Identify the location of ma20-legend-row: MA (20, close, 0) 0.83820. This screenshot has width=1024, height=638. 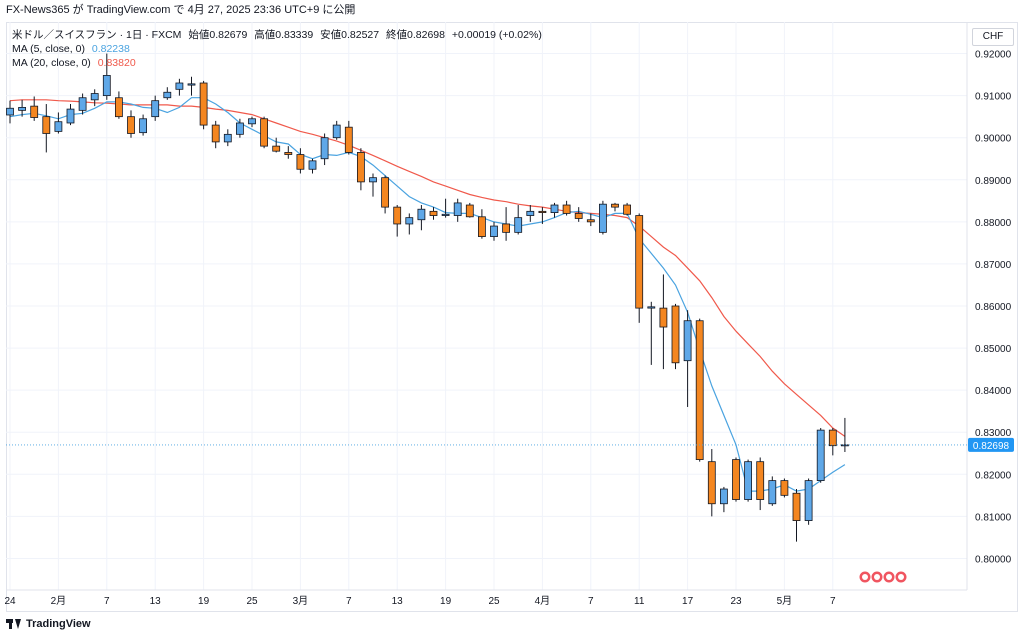
(277, 63).